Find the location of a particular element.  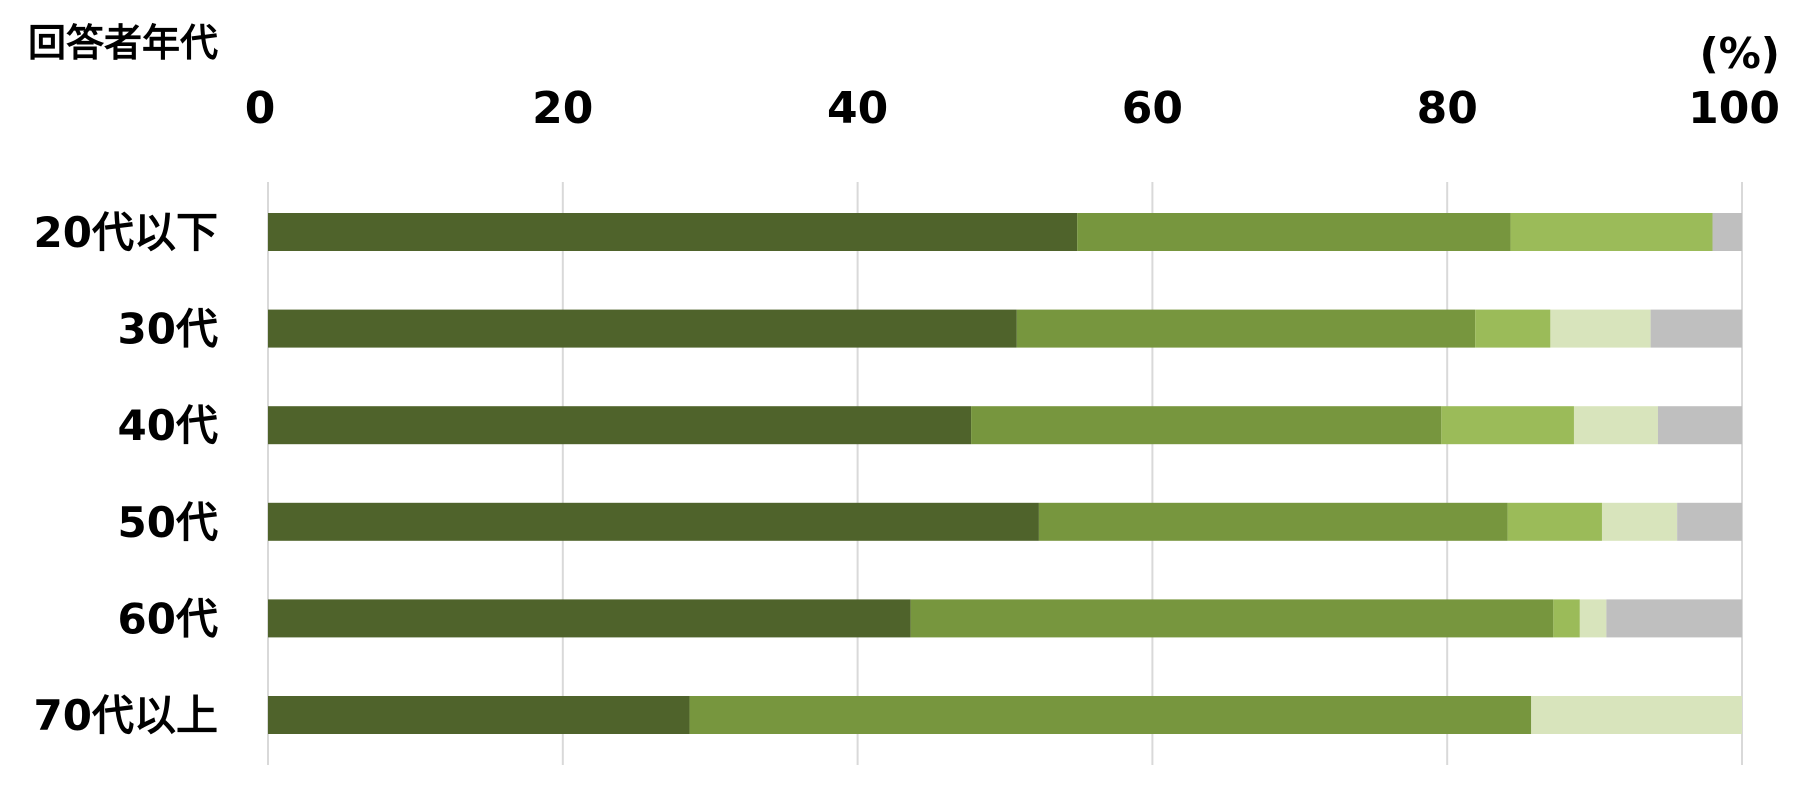

x-tick-label: 40 is located at coordinates (857, 108).